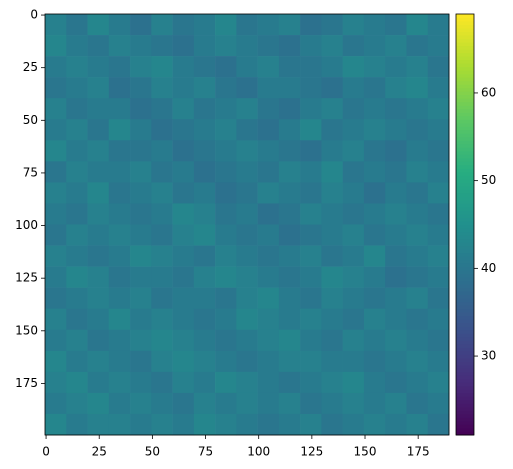  What do you see at coordinates (418, 452) in the screenshot?
I see `x-tick-label: 175` at bounding box center [418, 452].